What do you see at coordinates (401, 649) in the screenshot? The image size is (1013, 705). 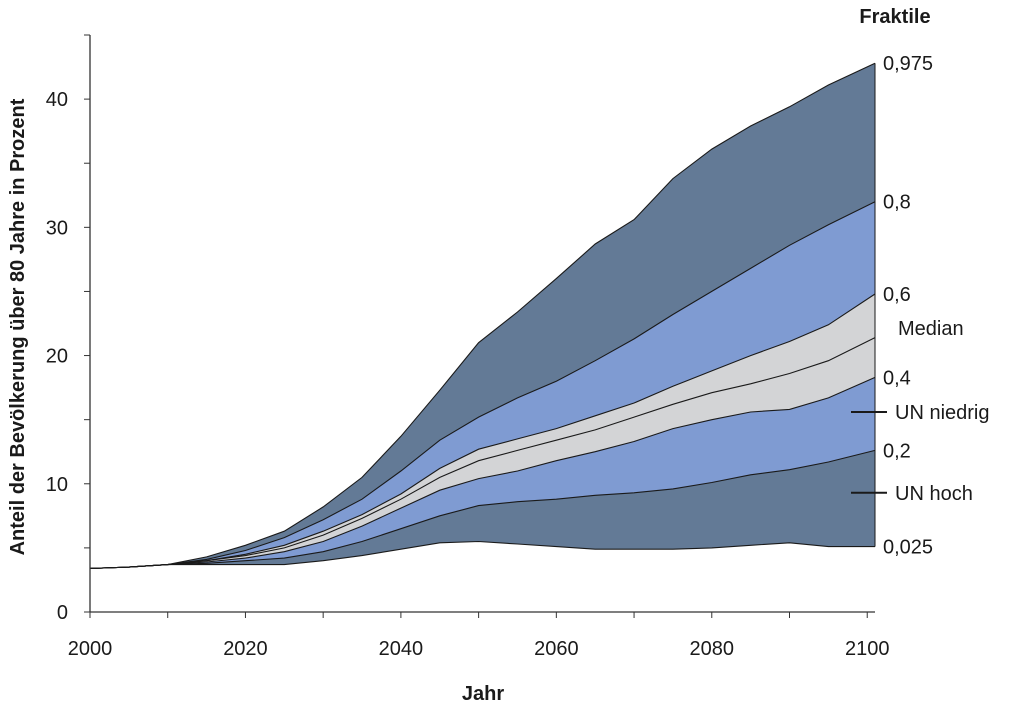 I see `x-tick-label: 2040` at bounding box center [401, 649].